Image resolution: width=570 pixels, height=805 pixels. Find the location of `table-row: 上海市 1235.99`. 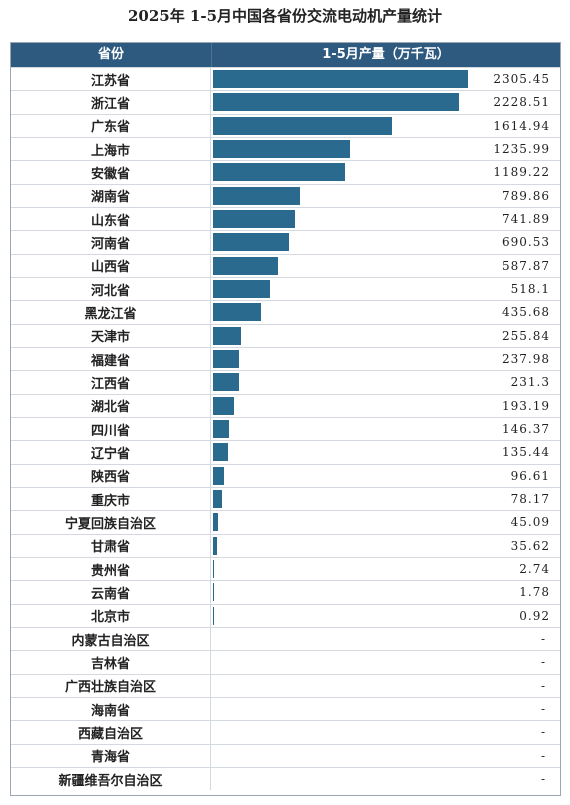

table-row: 上海市 1235.99 is located at coordinates (285, 148).